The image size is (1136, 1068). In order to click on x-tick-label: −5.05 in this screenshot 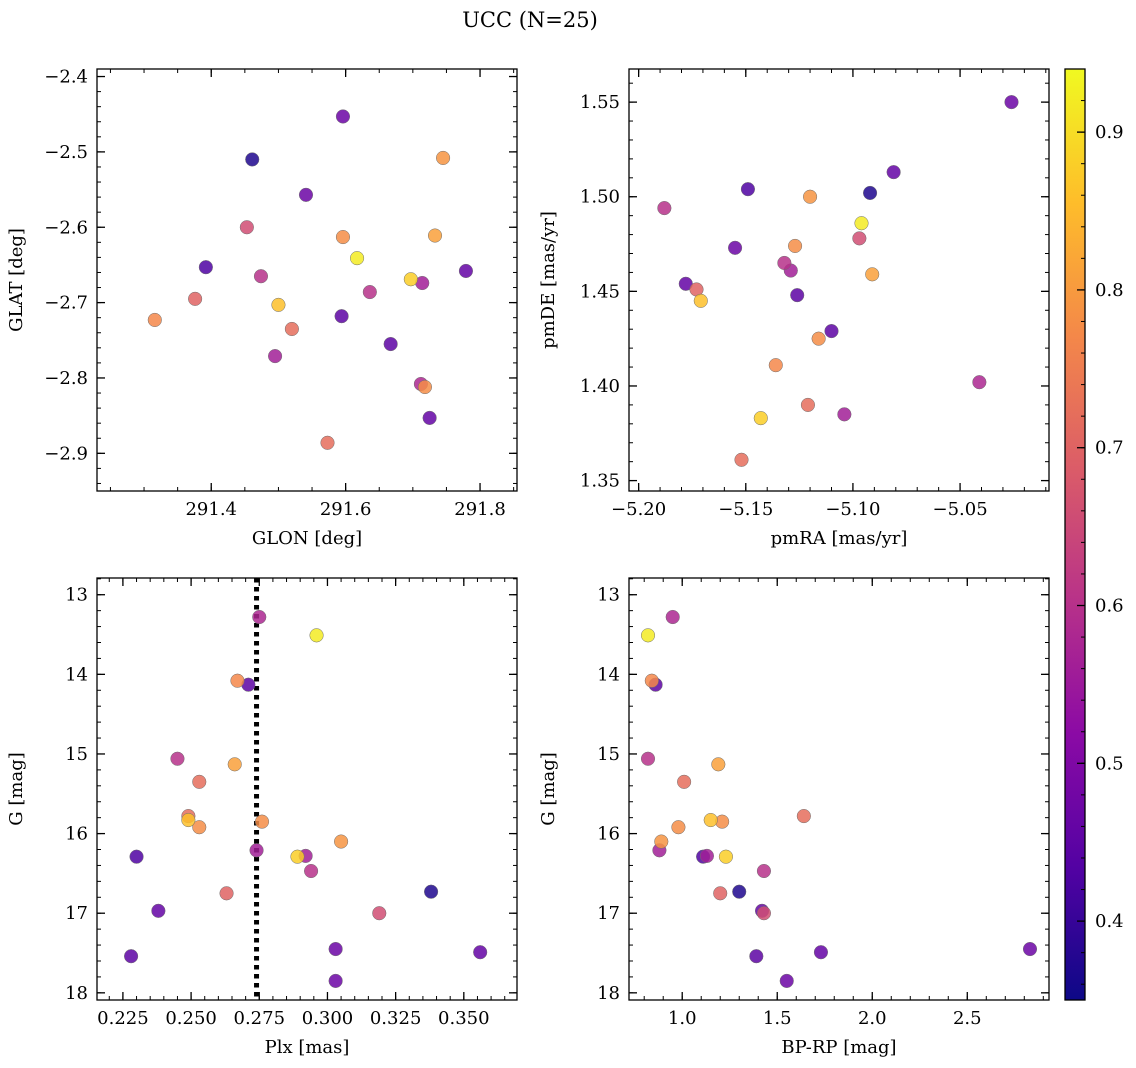, I will do `click(959, 509)`.